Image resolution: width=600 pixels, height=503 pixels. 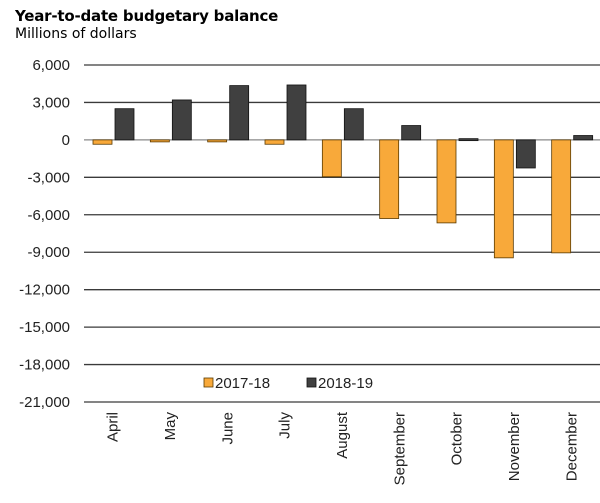 I want to click on bar-2017-18-april, so click(x=102, y=142).